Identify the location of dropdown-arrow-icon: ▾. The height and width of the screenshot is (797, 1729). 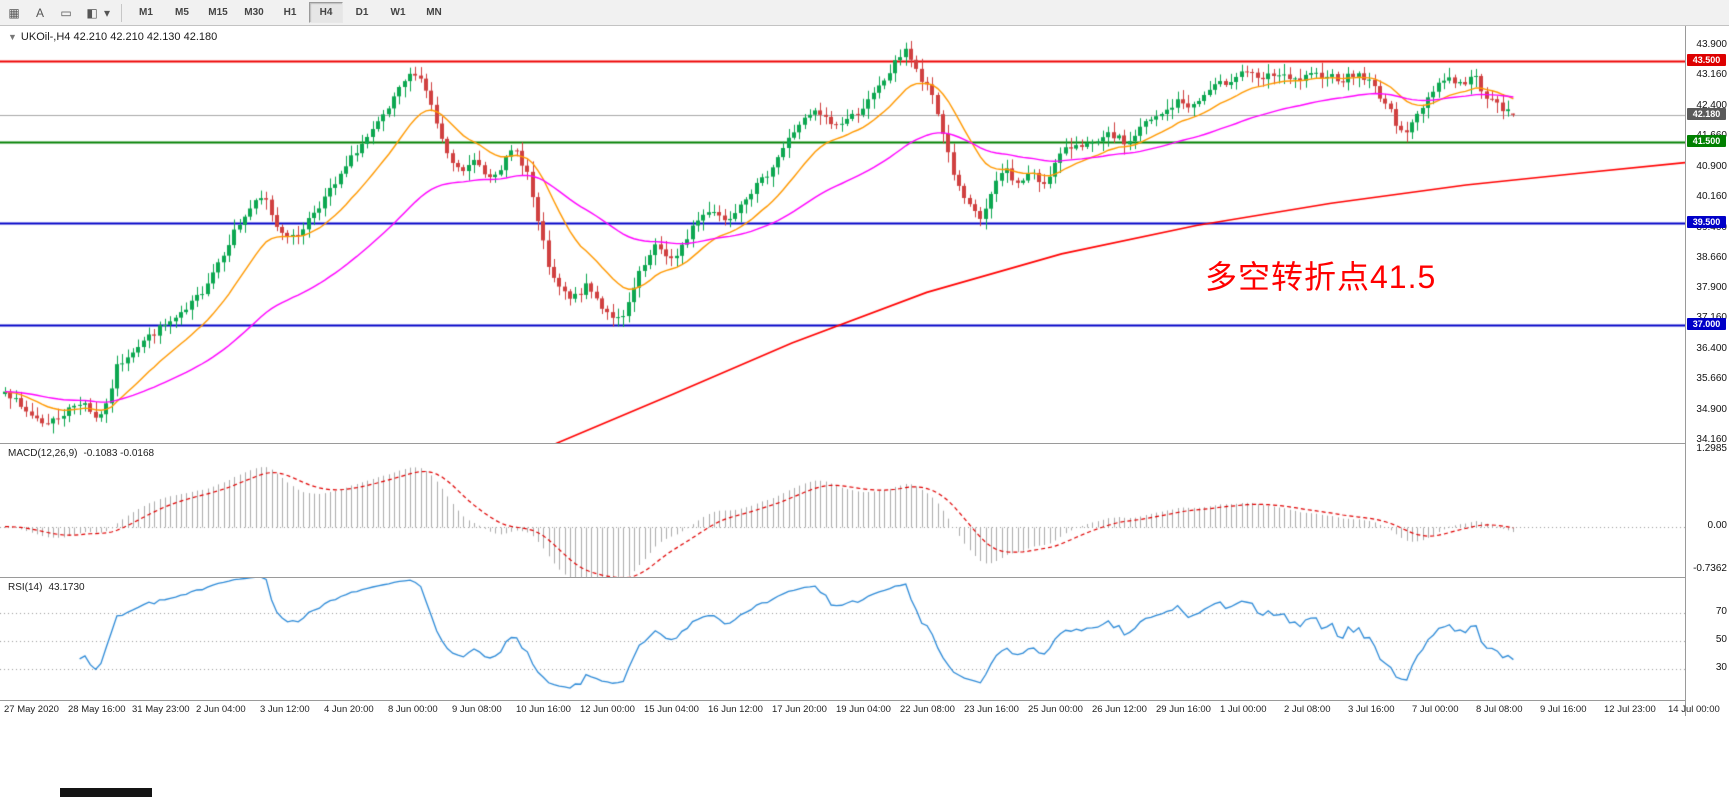
(107, 12).